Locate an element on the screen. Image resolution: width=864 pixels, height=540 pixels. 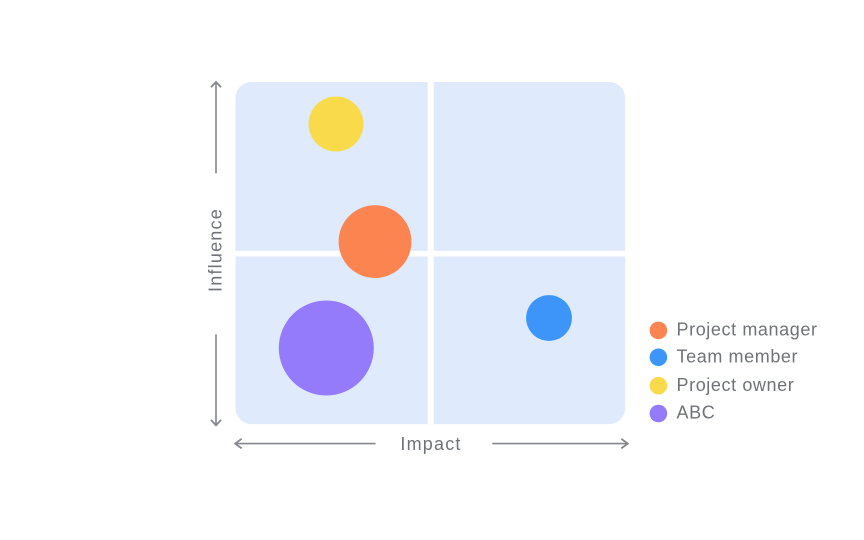
svg-text: Influence is located at coordinates (216, 250).